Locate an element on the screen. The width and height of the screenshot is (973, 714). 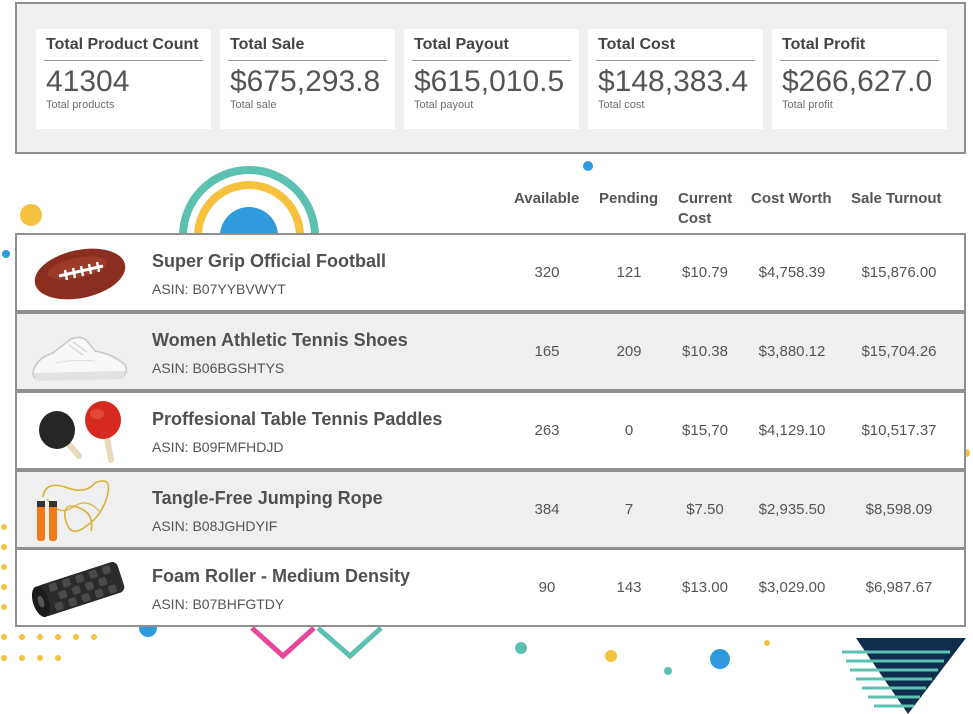
column-header-current-cost: Current Cost is located at coordinates (705, 209).